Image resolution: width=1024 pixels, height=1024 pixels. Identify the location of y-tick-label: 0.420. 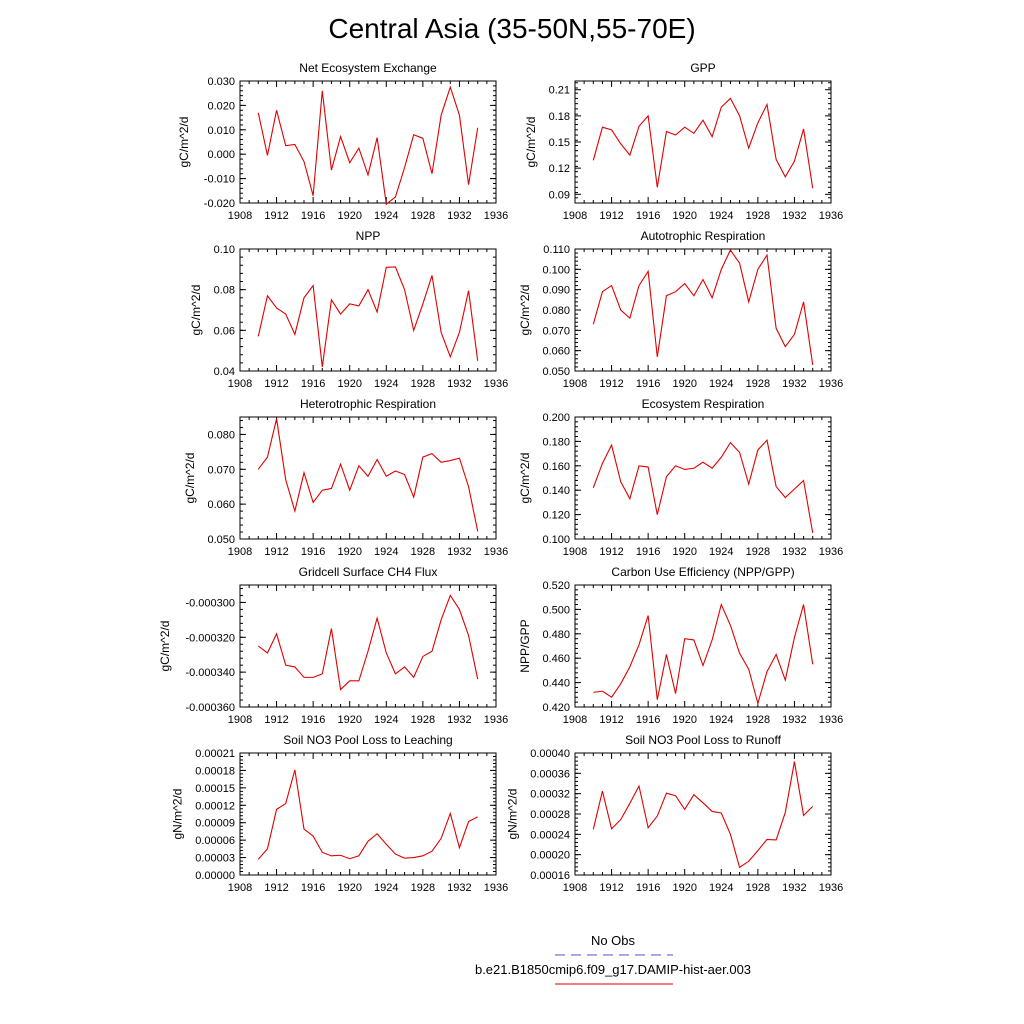
(556, 708).